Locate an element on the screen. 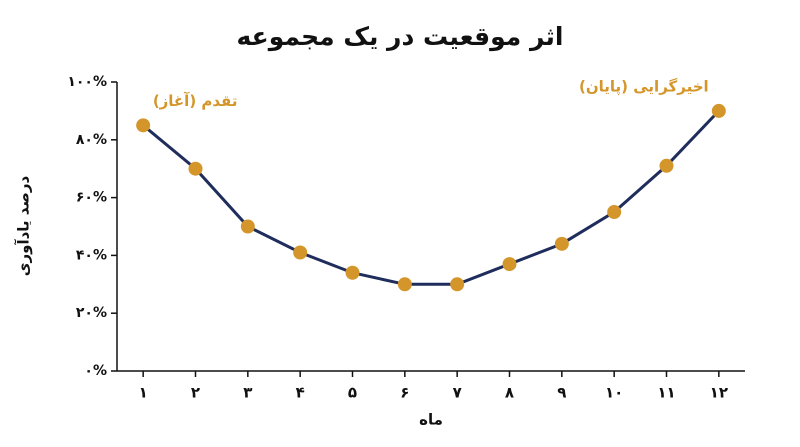  chart-title: اثر موقعیت در یک مجموعه is located at coordinates (399, 37).